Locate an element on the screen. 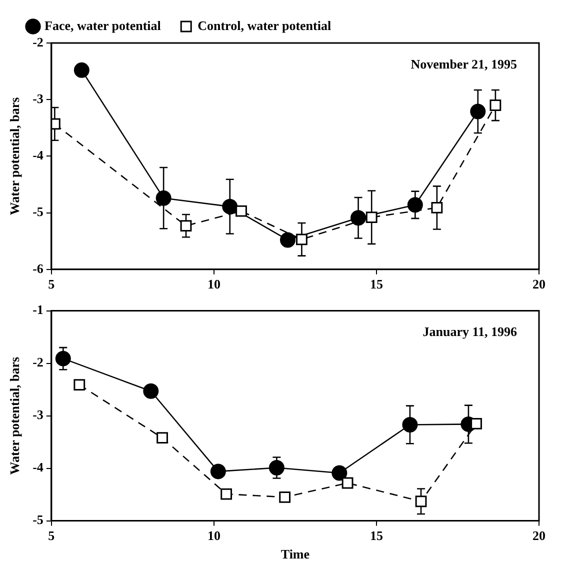 The width and height of the screenshot is (569, 573). y-tick-label: -1 is located at coordinates (38, 310).